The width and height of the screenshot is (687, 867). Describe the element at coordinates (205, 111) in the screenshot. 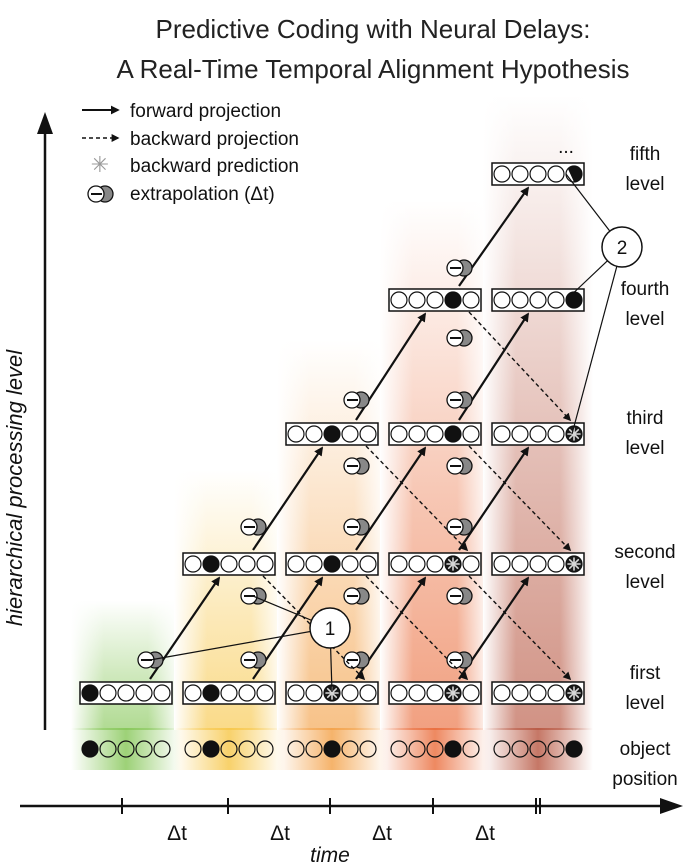

I see `legend-forward-label: forward projection` at that location.